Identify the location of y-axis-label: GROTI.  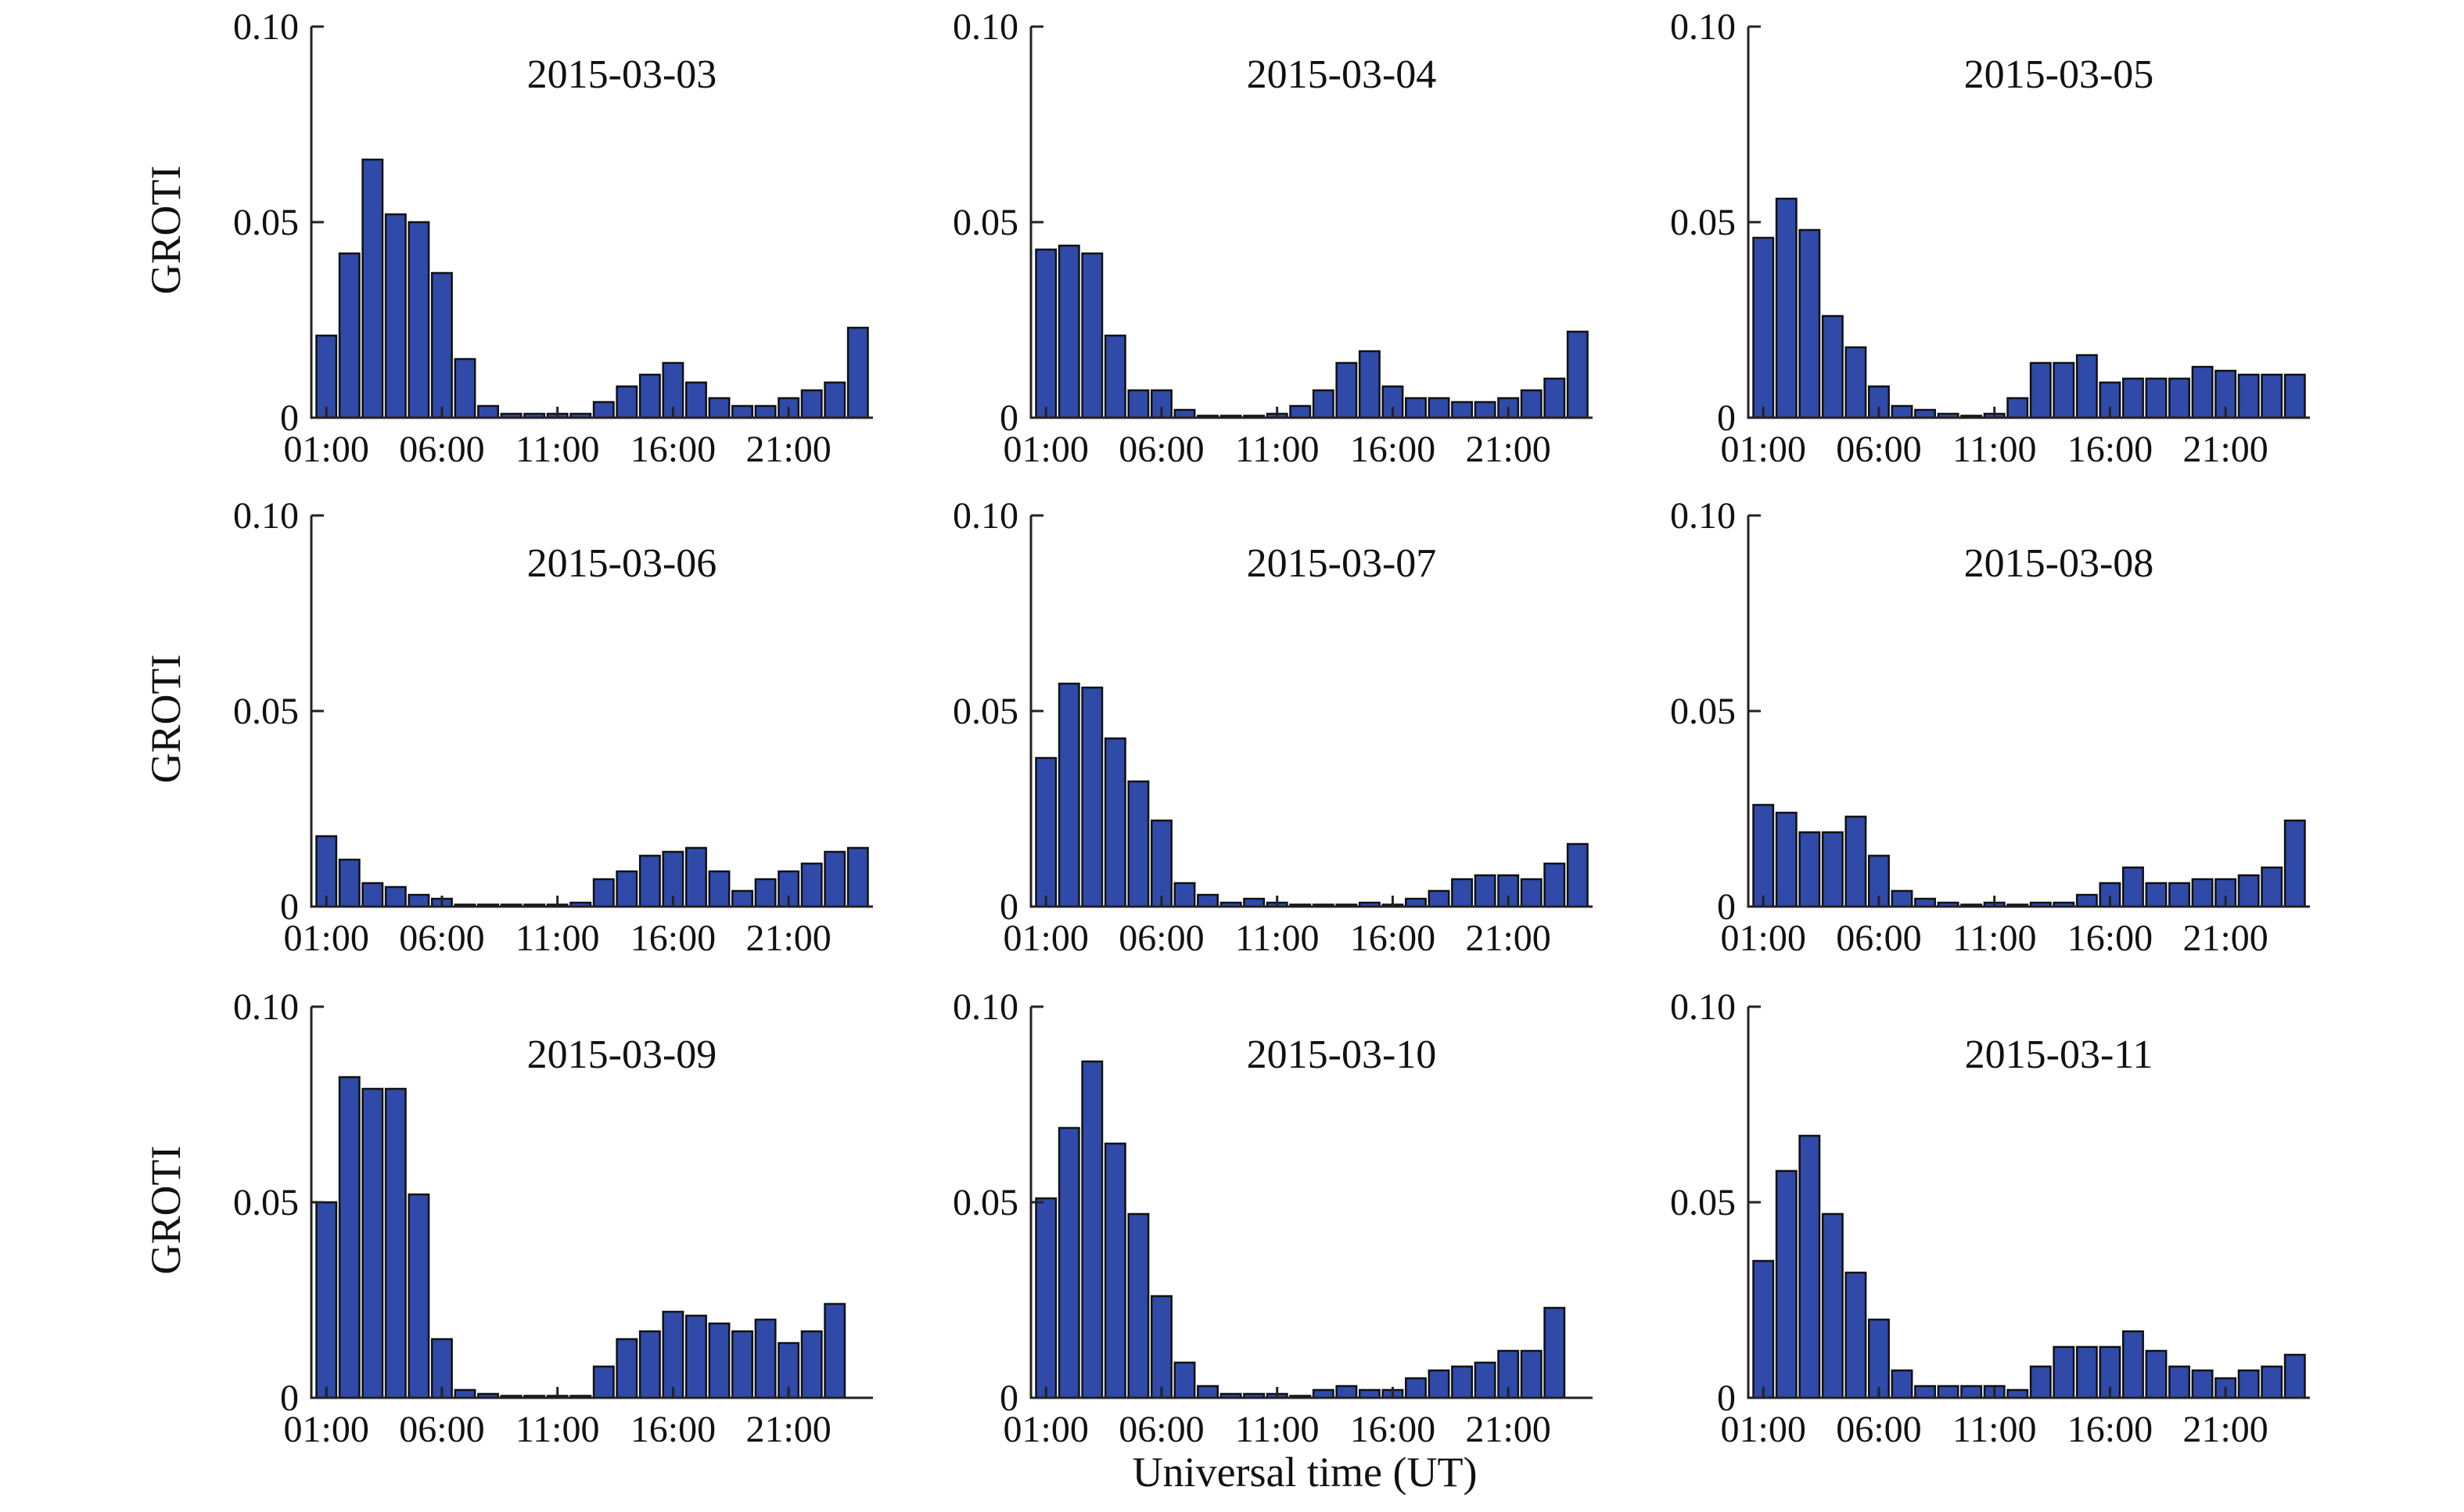
(165, 230).